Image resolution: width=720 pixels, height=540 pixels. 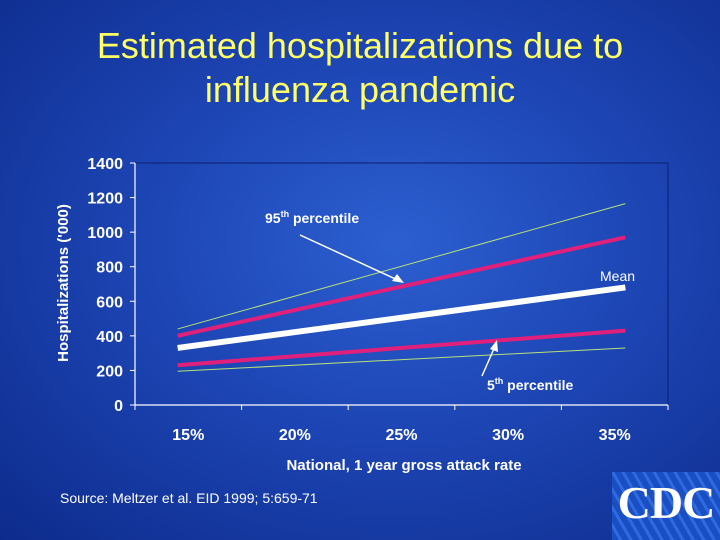 What do you see at coordinates (494, 346) in the screenshot?
I see `arrow-5th-head` at bounding box center [494, 346].